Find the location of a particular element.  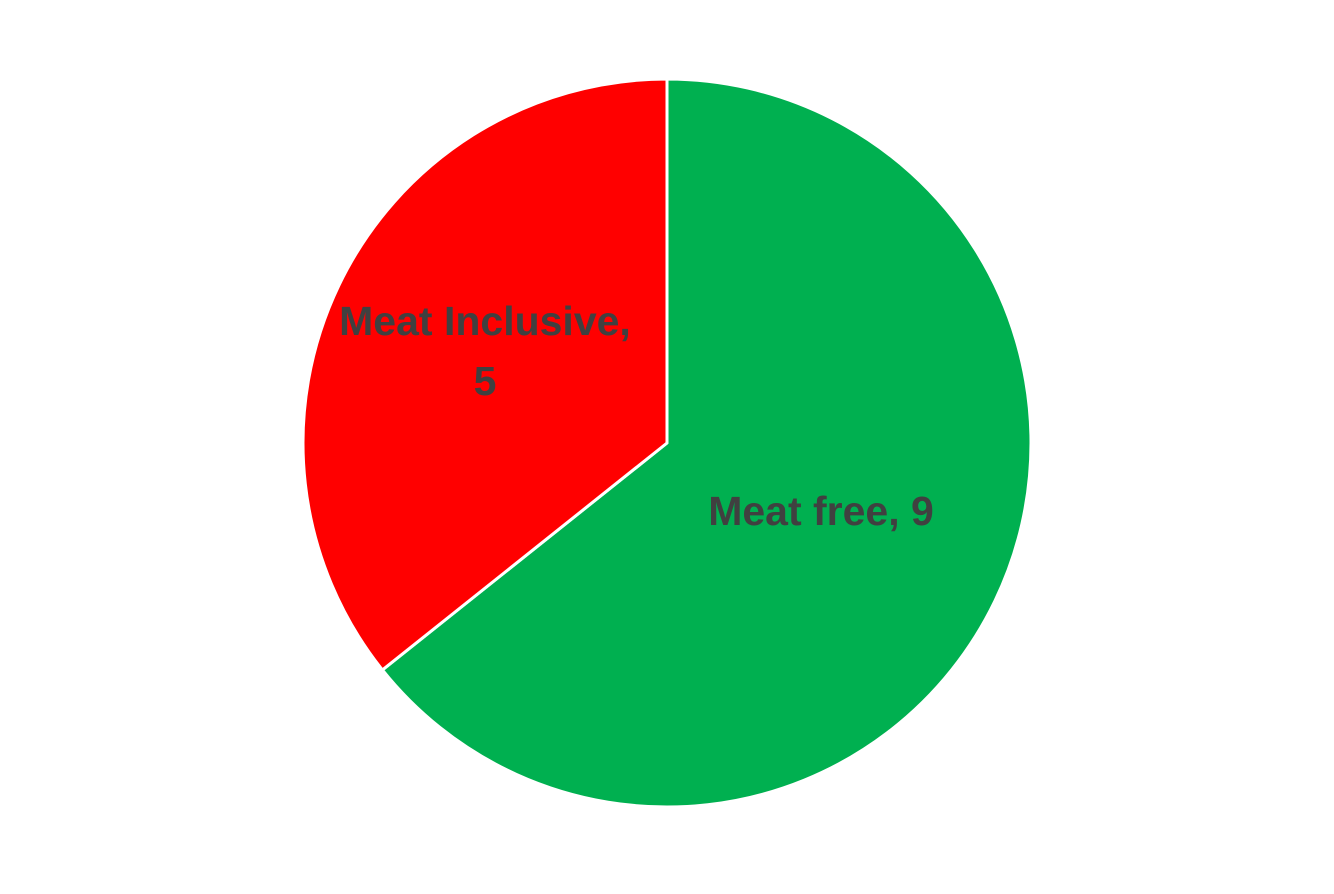

data-label-meat-free: Meat free, 9 is located at coordinates (821, 511).